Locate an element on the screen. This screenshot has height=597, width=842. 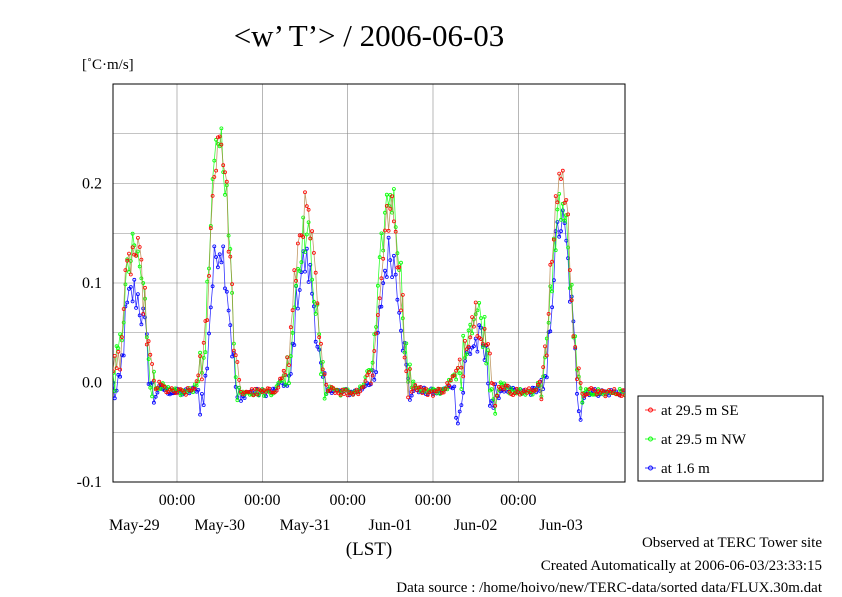
legend-label: at 29.5 m SE is located at coordinates (700, 411).